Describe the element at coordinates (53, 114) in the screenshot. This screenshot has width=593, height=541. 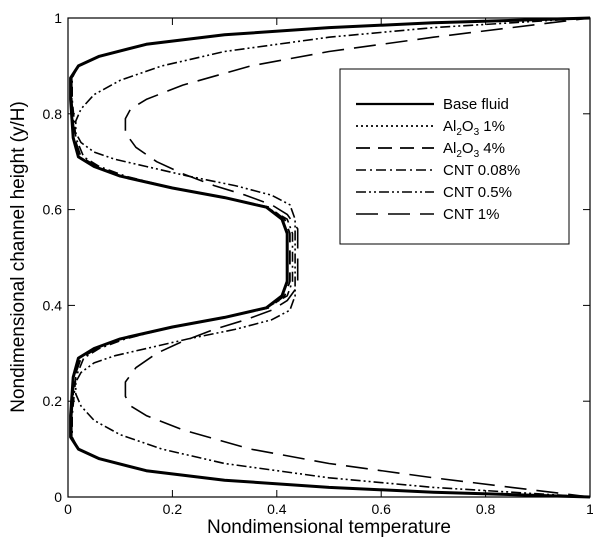
I see `y-tick-label: 0.8` at that location.